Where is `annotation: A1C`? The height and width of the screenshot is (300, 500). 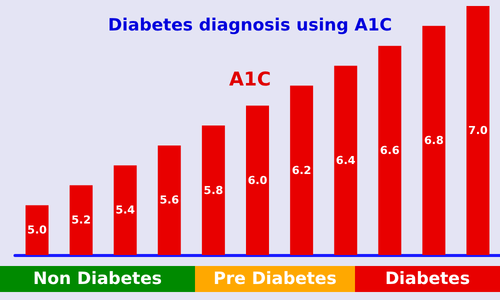
annotation: A1C is located at coordinates (250, 79).